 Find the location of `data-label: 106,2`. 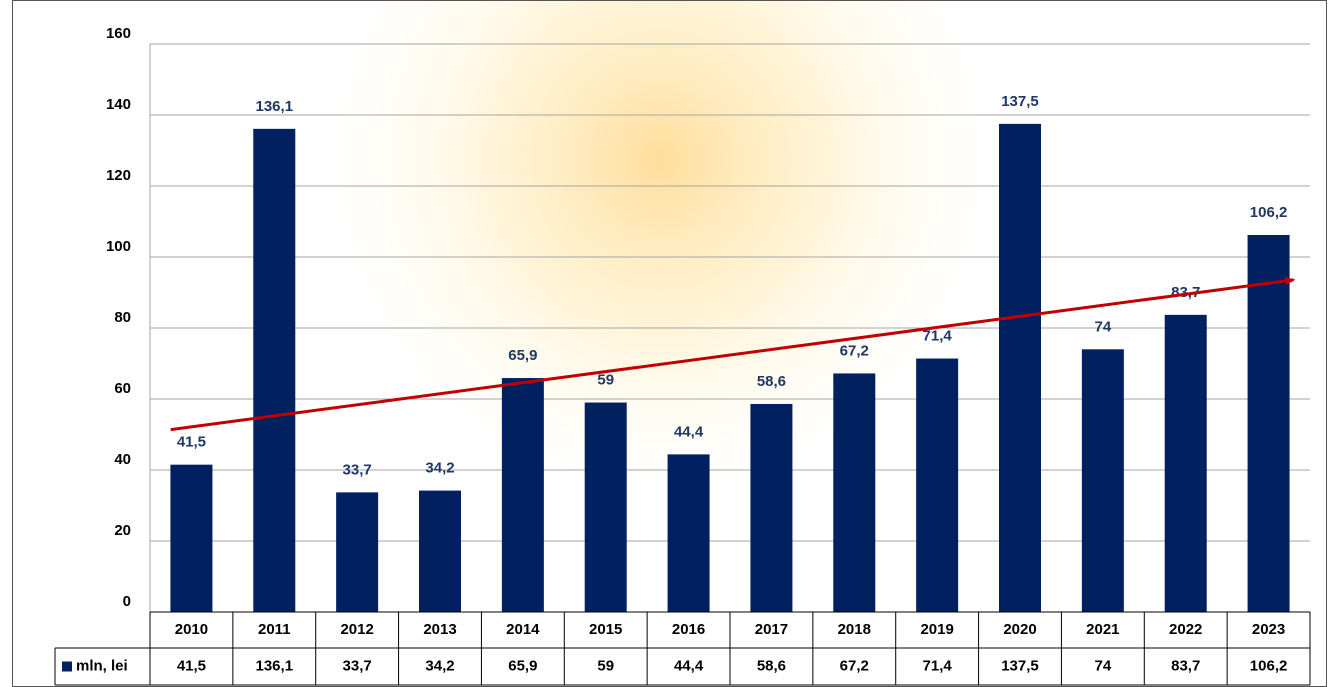

data-label: 106,2 is located at coordinates (1269, 212).